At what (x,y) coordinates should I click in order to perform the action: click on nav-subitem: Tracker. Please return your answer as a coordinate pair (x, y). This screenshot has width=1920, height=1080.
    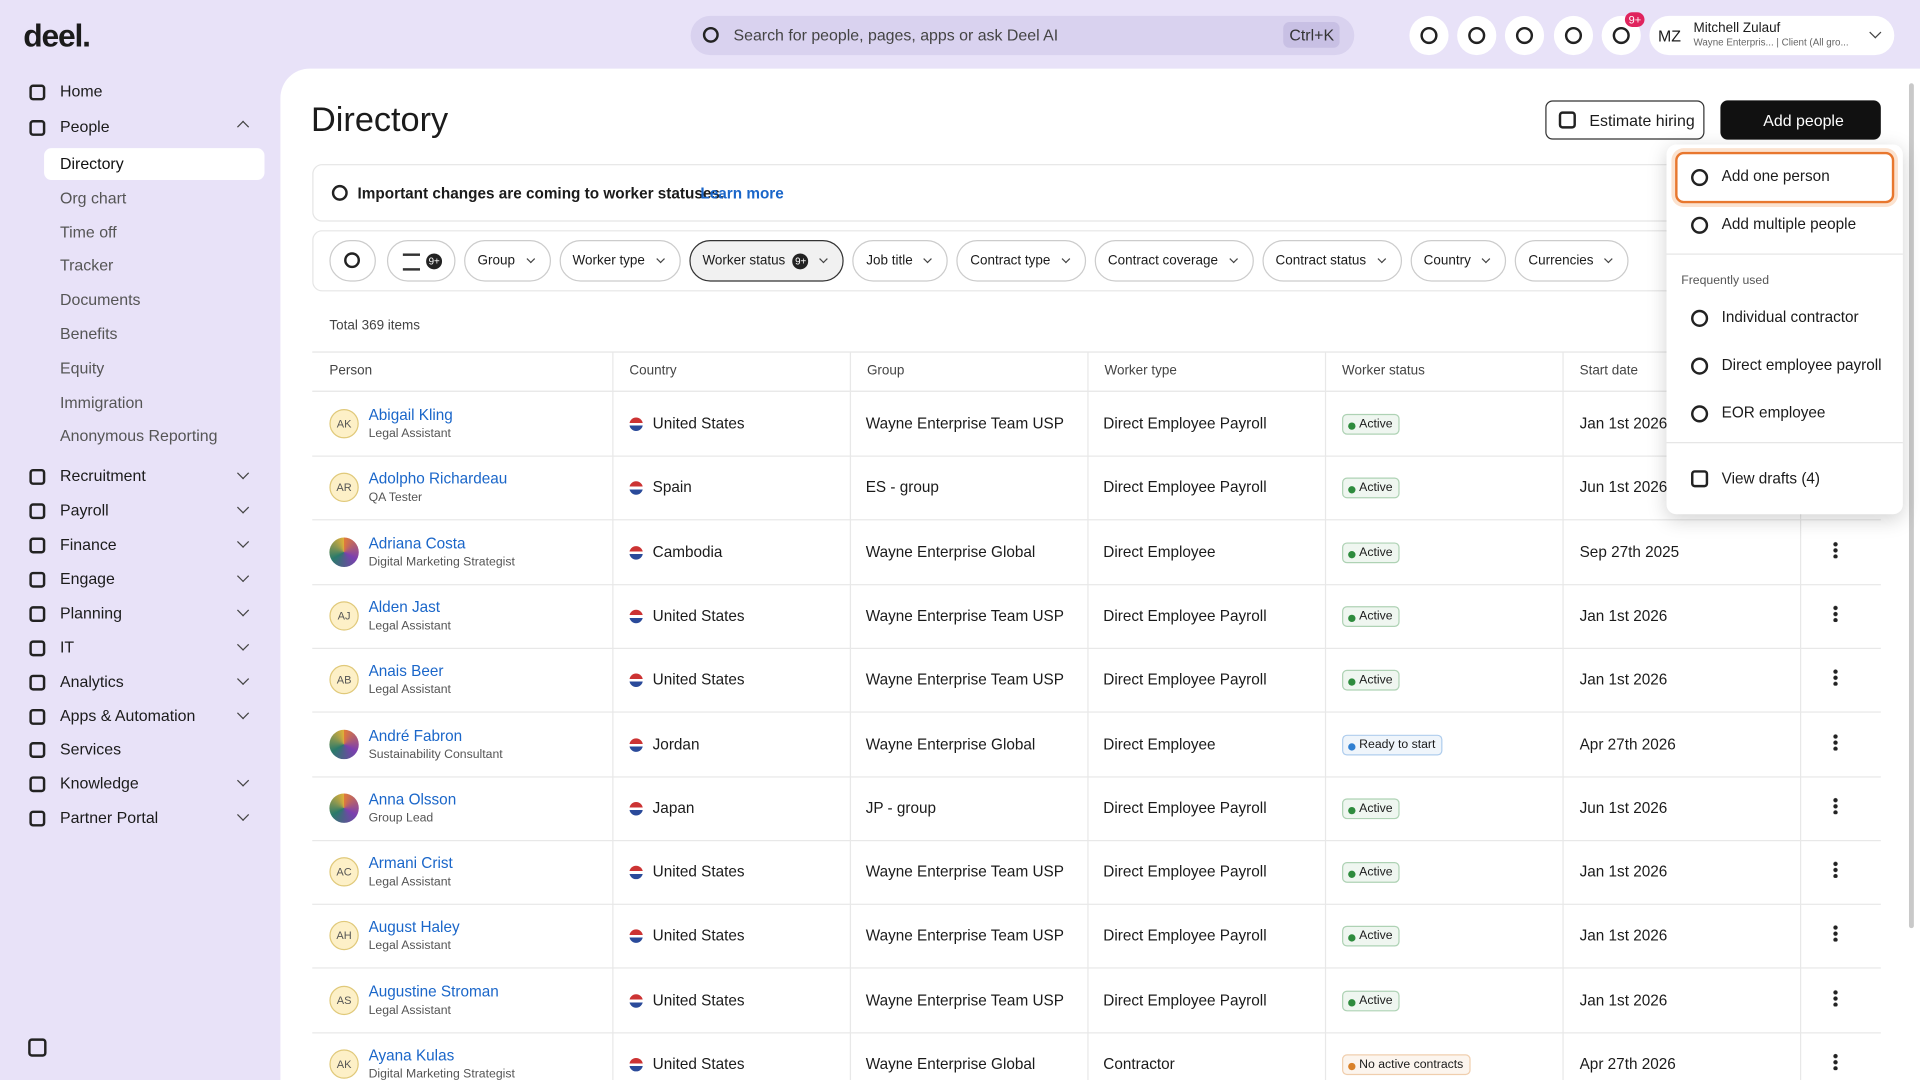
    Looking at the image, I should click on (87, 265).